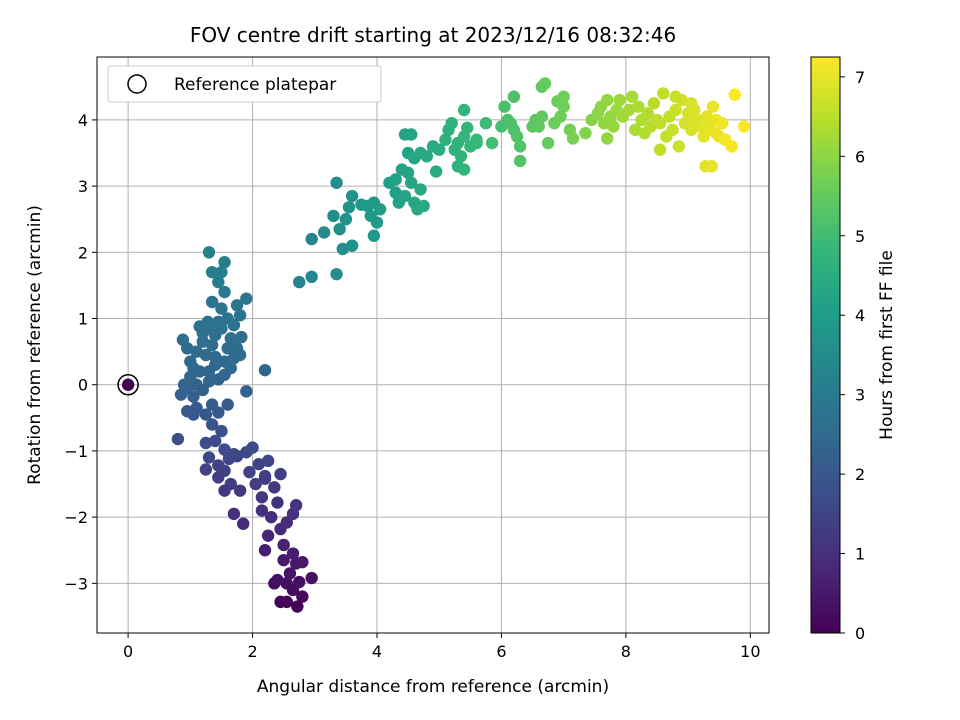 The width and height of the screenshot is (960, 720). What do you see at coordinates (860, 77) in the screenshot?
I see `colorbar-tick-label: 7` at bounding box center [860, 77].